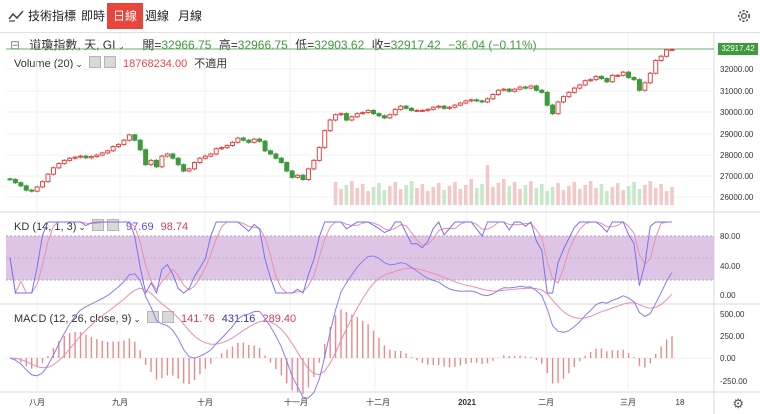 The height and width of the screenshot is (414, 760). I want to click on high-value: 32966.75, so click(262, 45).